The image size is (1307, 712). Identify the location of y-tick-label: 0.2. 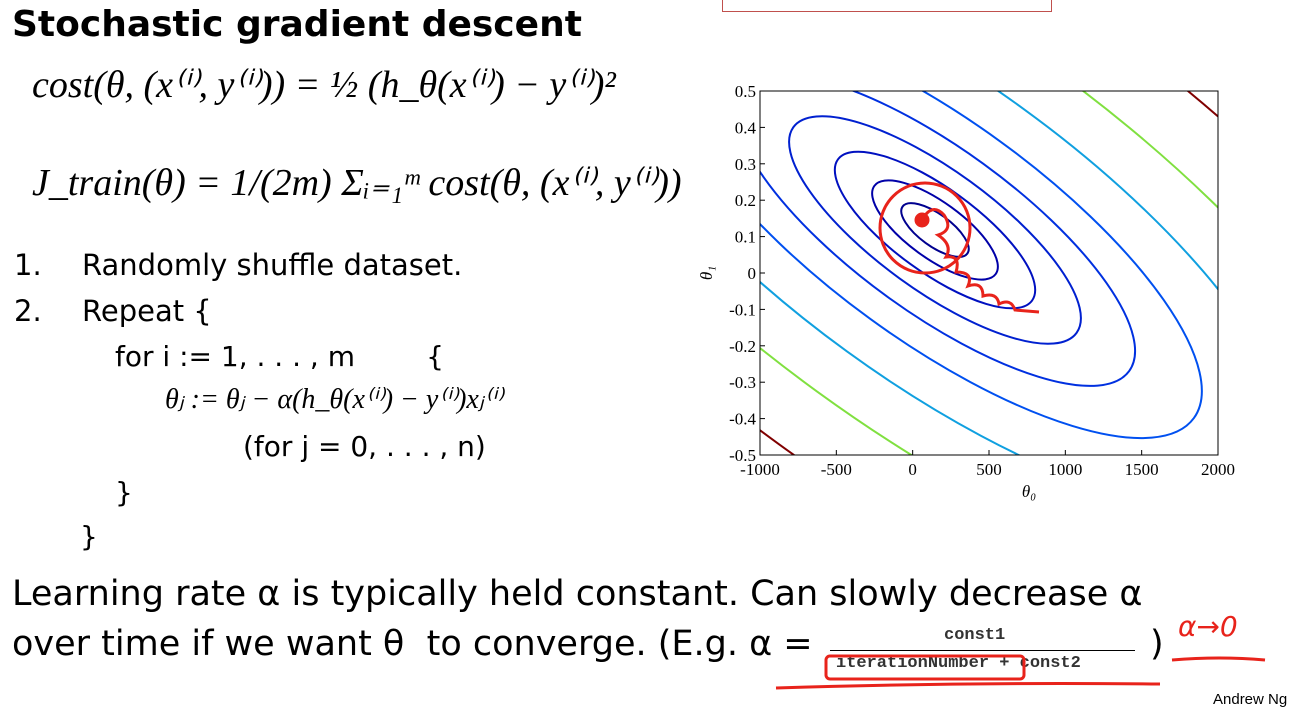
(745, 200).